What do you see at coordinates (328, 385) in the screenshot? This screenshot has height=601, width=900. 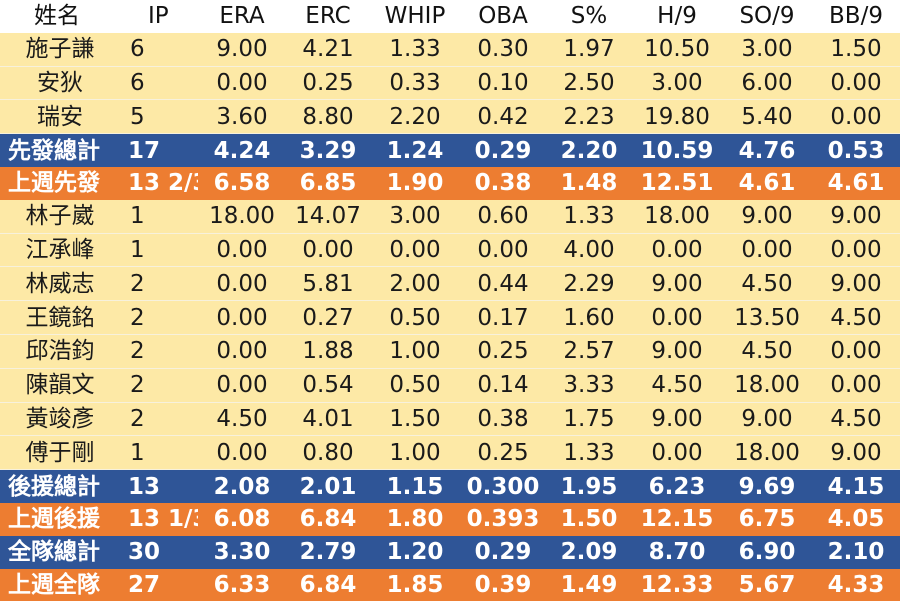 I see `cell-erc: 0.54` at bounding box center [328, 385].